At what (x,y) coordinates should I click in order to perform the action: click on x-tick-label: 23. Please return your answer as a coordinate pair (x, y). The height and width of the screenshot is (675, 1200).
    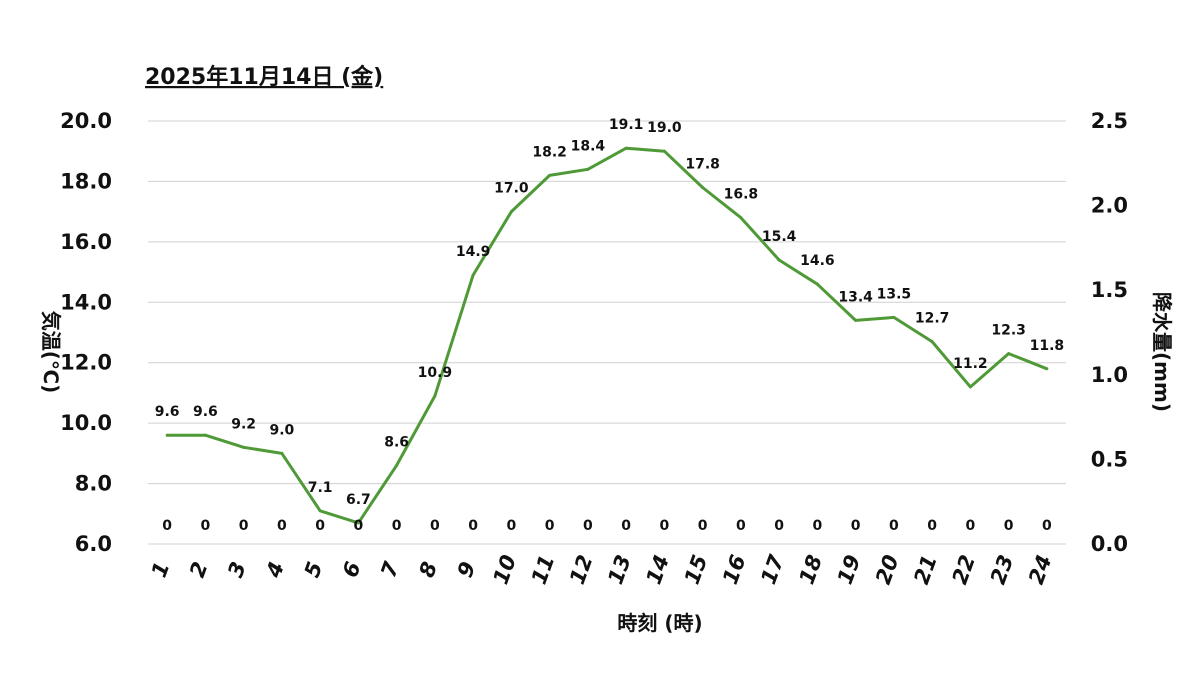
    Looking at the image, I should click on (1002, 570).